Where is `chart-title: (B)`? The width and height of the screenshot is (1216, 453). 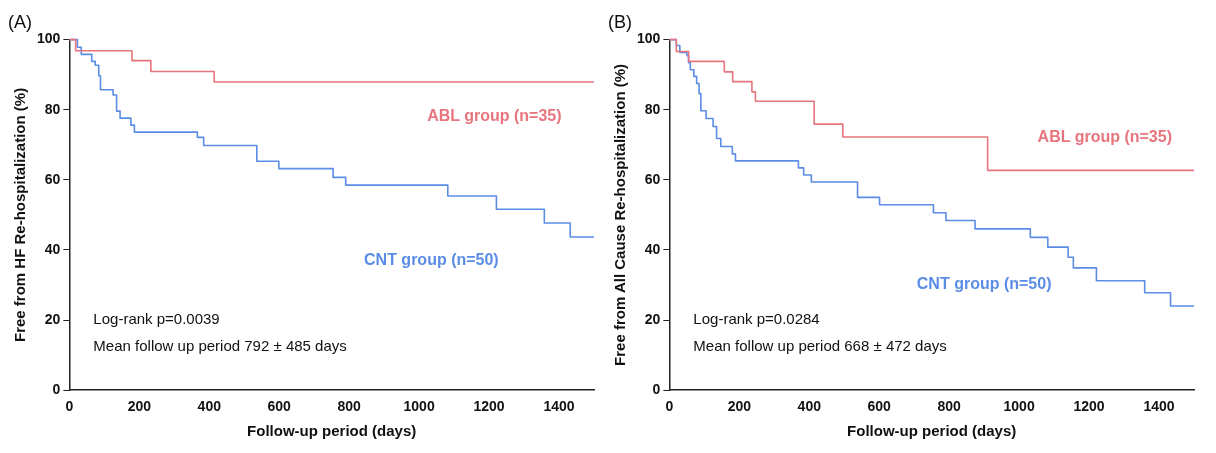 chart-title: (B) is located at coordinates (620, 21).